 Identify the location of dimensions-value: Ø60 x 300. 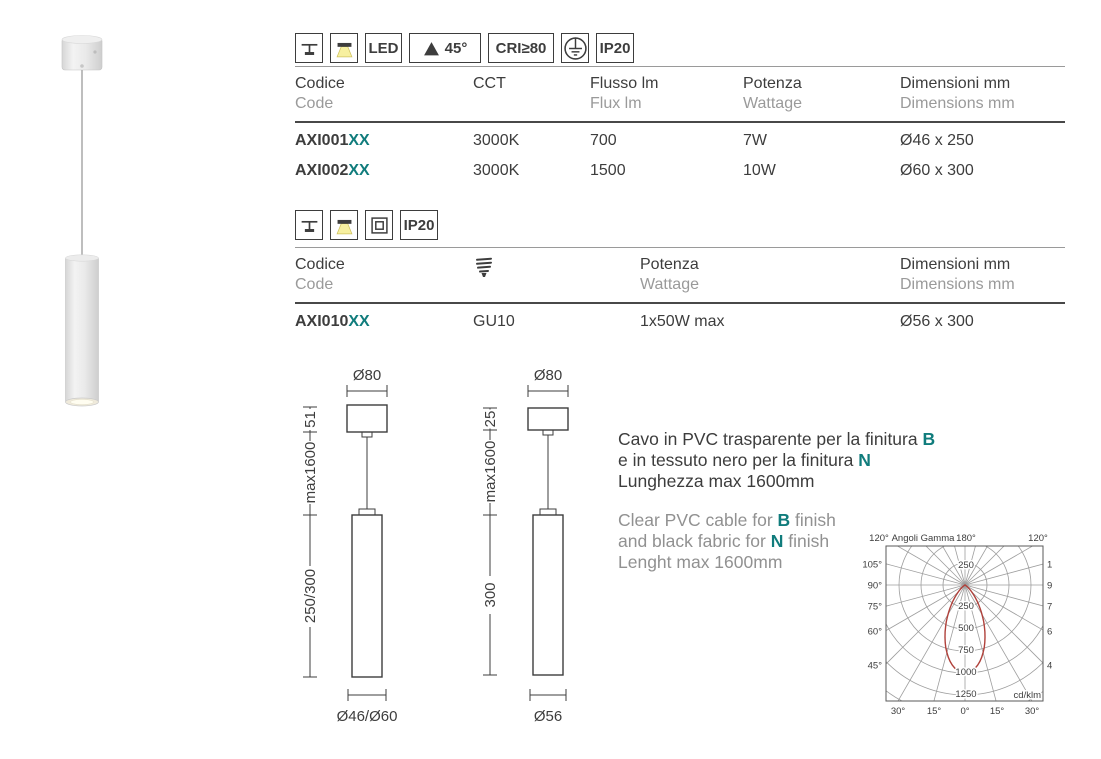
(937, 170).